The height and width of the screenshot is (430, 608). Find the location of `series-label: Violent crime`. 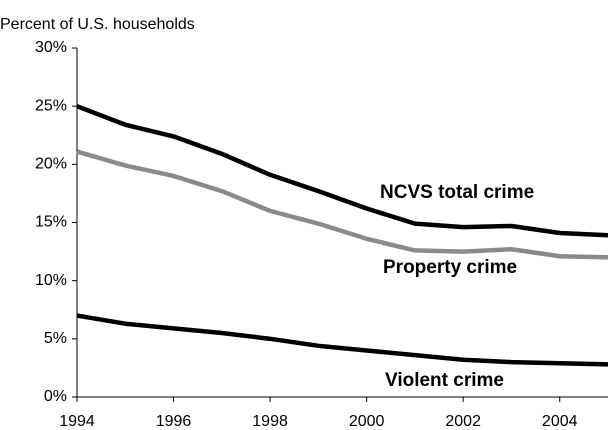

series-label: Violent crime is located at coordinates (444, 380).